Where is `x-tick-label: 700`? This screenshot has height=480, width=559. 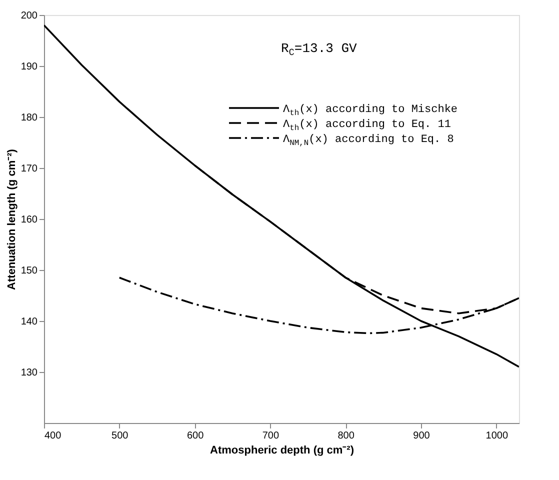 x-tick-label: 700 is located at coordinates (271, 436).